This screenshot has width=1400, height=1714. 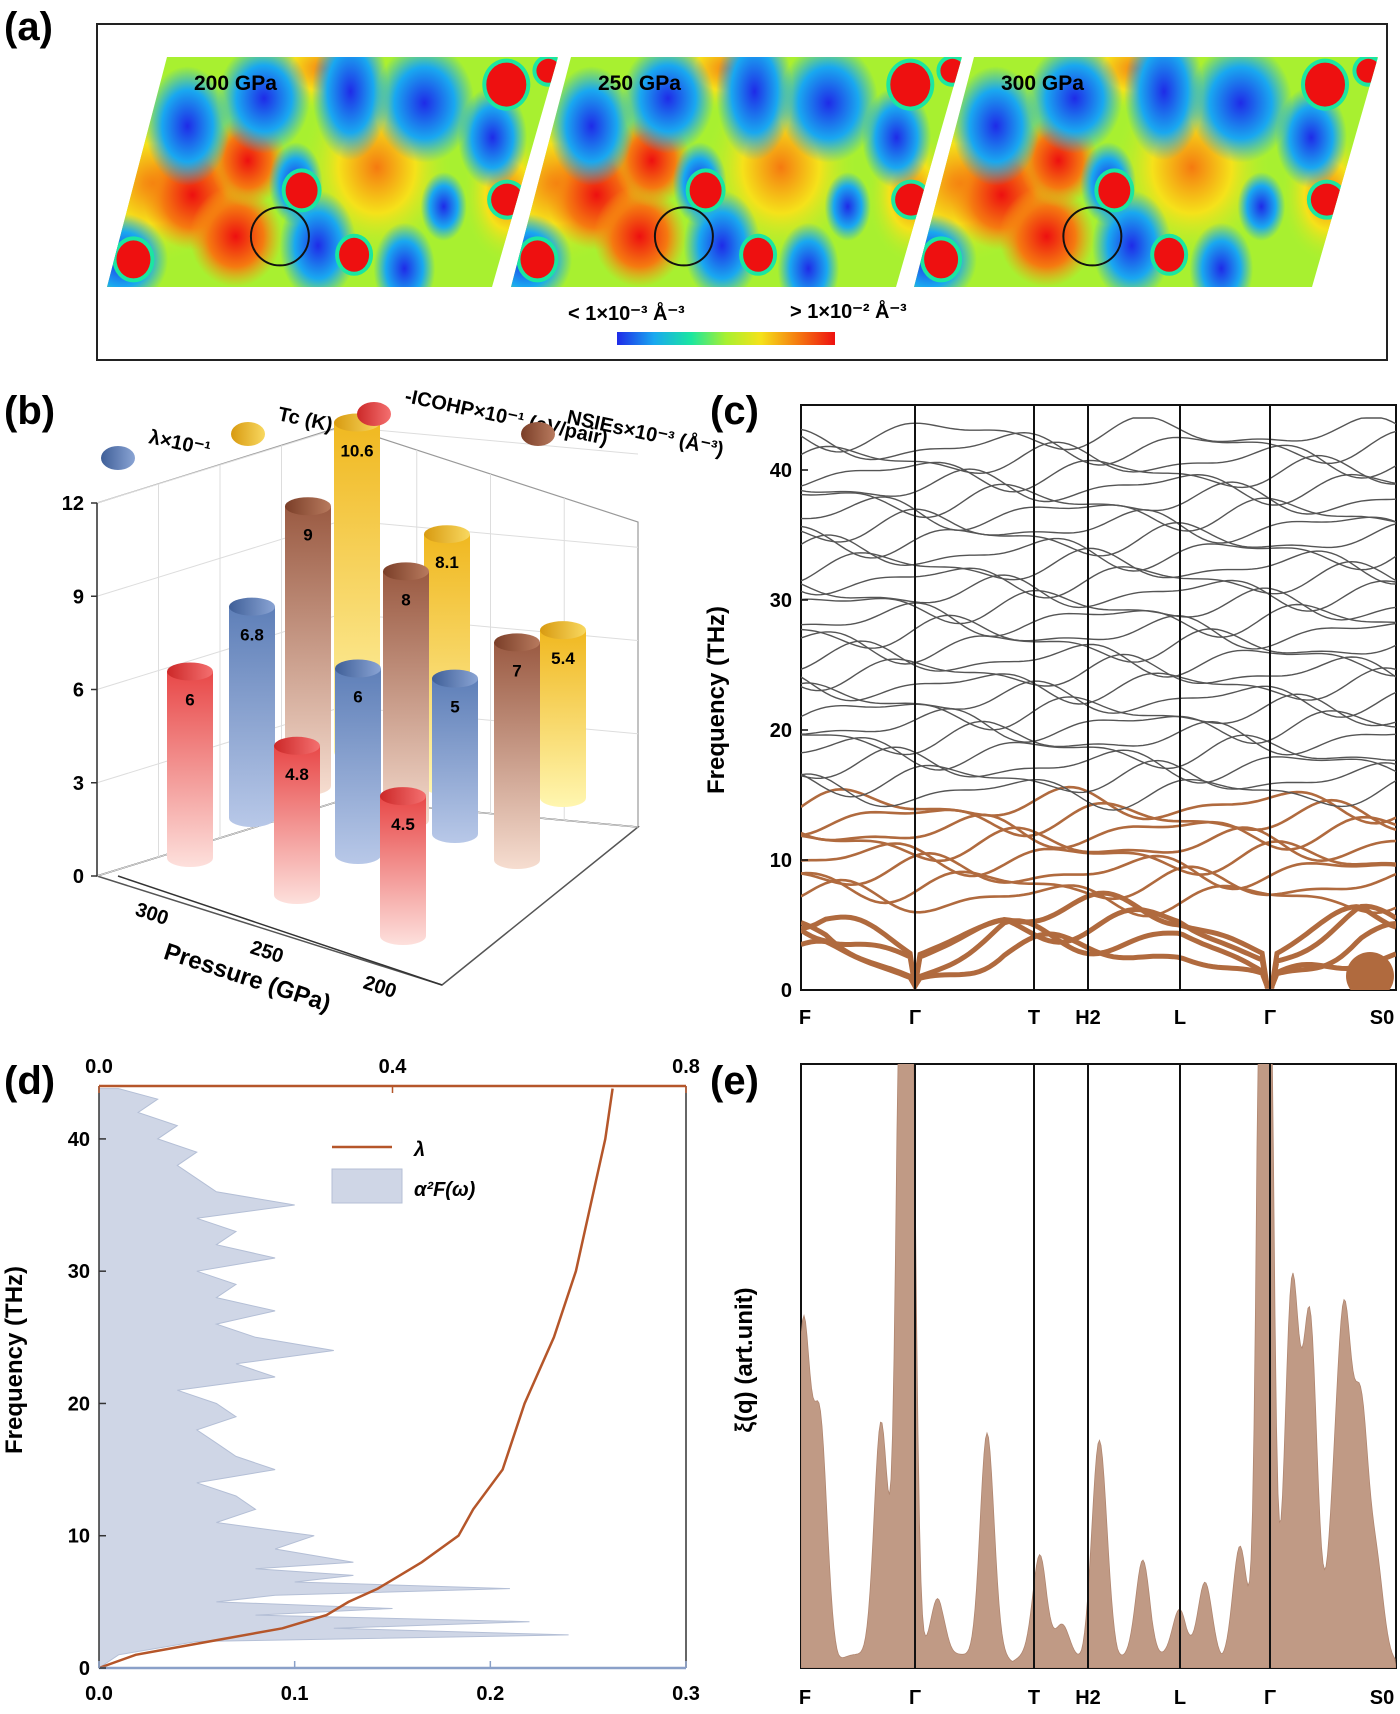 I want to click on b-legend-label: λ×10⁻¹, so click(x=180, y=443).